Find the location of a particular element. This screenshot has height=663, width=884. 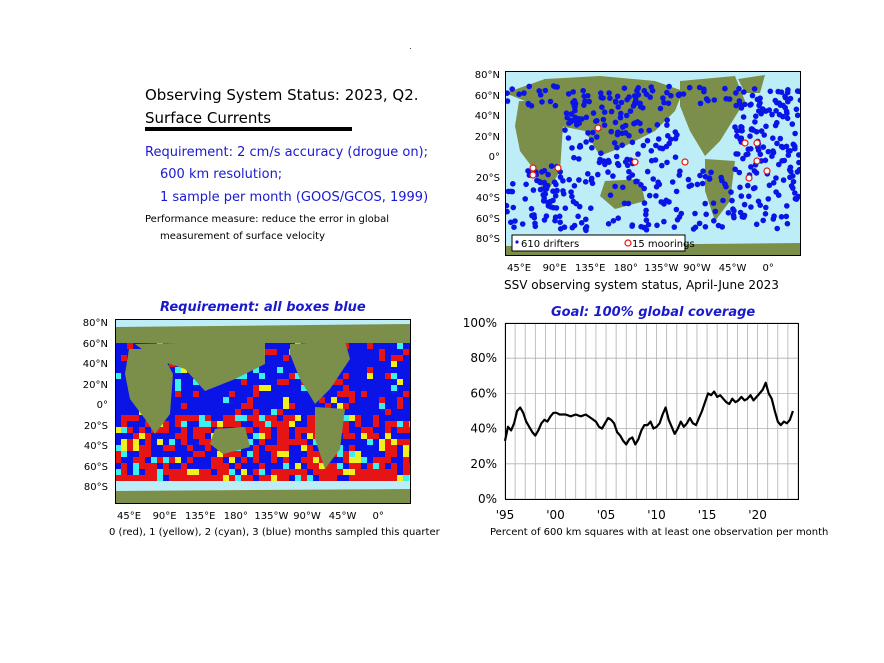

page-subtitle: Surface Currents is located at coordinates (208, 118).